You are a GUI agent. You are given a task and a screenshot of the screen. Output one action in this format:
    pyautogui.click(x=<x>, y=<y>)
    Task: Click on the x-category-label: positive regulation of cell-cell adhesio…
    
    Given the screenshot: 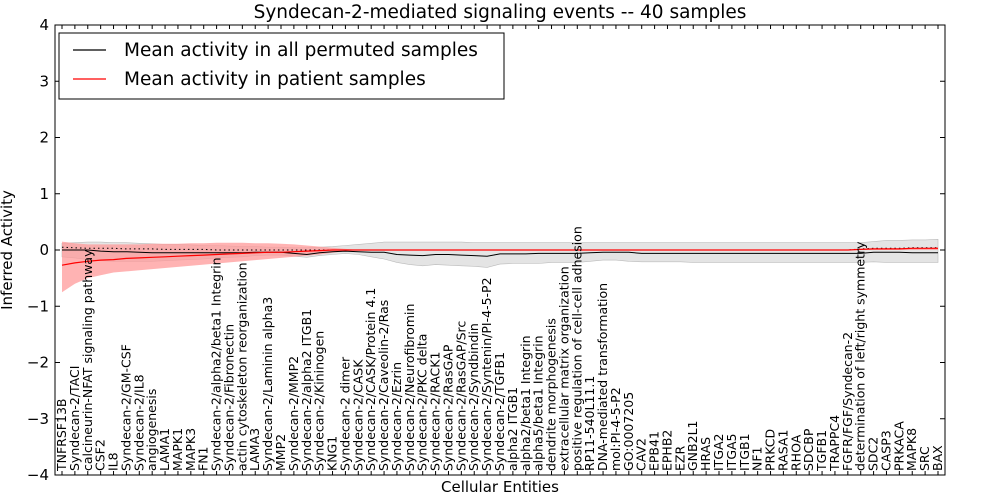 What is the action you would take?
    pyautogui.click(x=576, y=348)
    